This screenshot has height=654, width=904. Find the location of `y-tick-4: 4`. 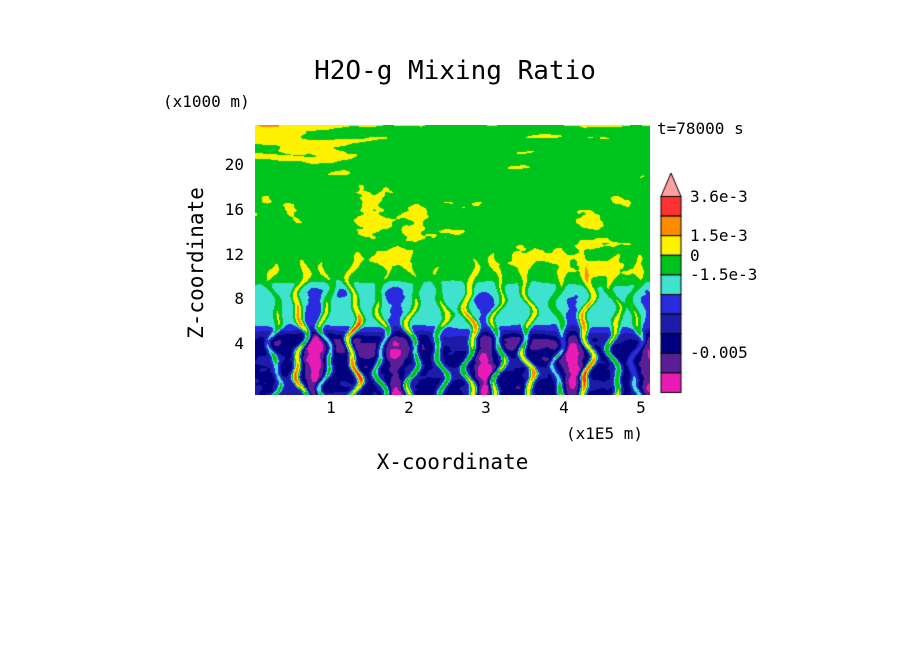

y-tick-4: 4 is located at coordinates (239, 343).